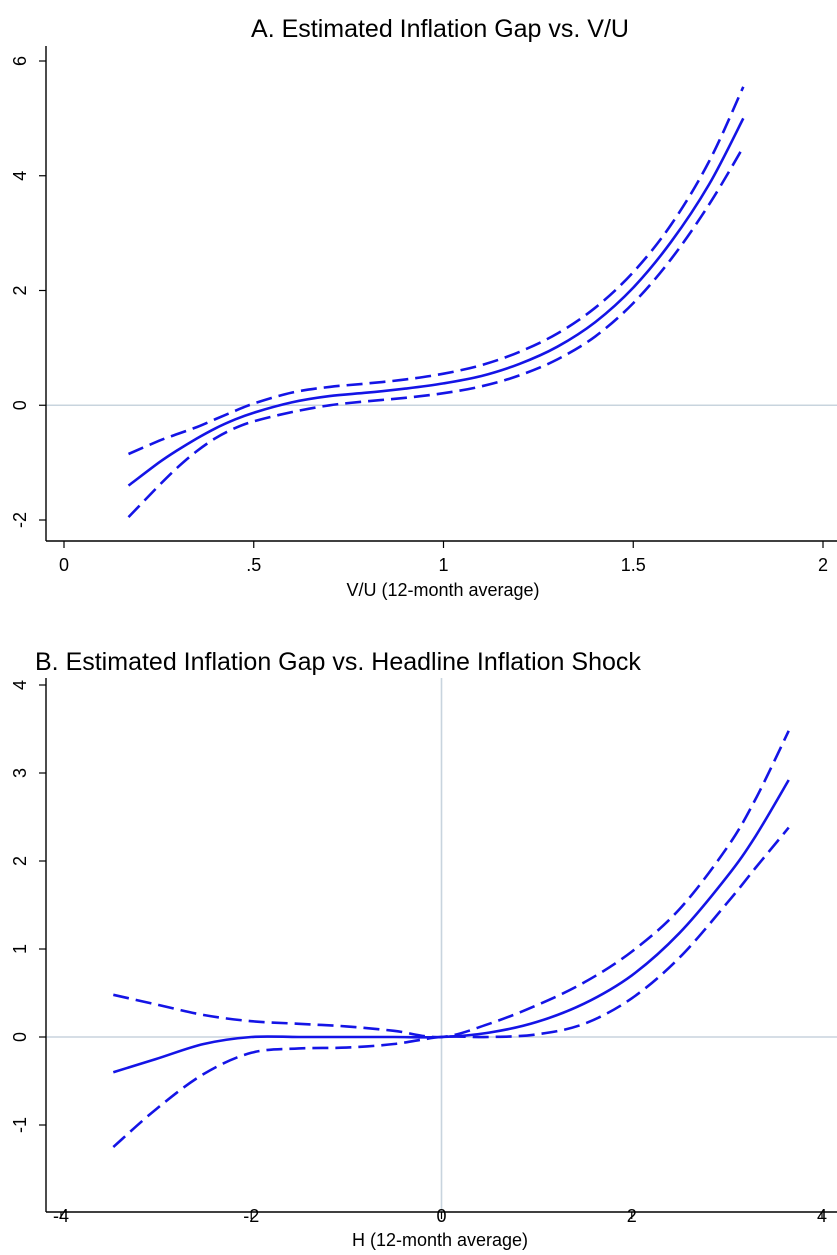 The image size is (837, 1255). What do you see at coordinates (253, 565) in the screenshot?
I see `x-tick-label: .5` at bounding box center [253, 565].